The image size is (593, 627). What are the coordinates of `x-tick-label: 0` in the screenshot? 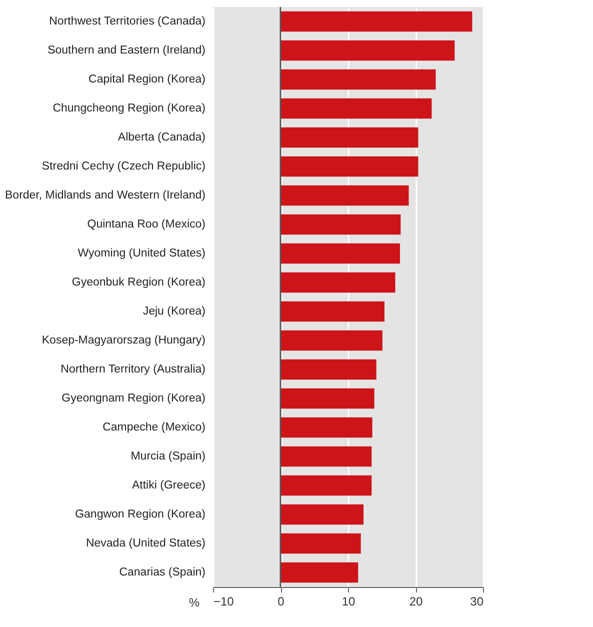 It's located at (281, 601).